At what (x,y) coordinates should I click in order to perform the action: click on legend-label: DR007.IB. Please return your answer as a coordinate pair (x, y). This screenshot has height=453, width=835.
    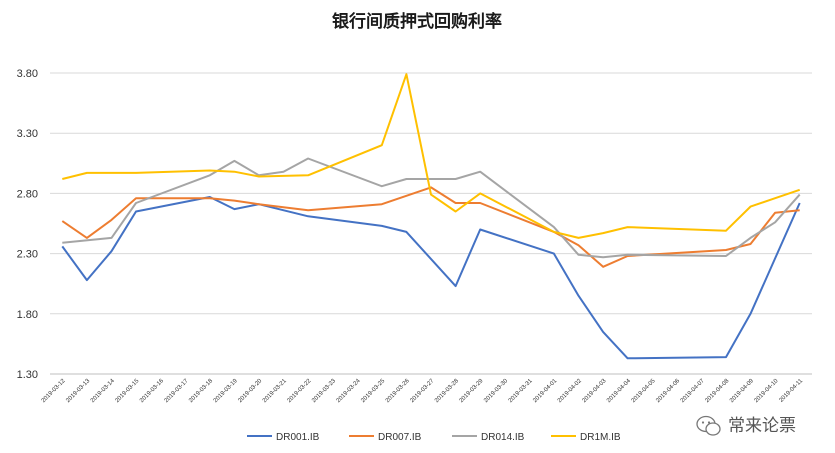
    Looking at the image, I should click on (400, 437).